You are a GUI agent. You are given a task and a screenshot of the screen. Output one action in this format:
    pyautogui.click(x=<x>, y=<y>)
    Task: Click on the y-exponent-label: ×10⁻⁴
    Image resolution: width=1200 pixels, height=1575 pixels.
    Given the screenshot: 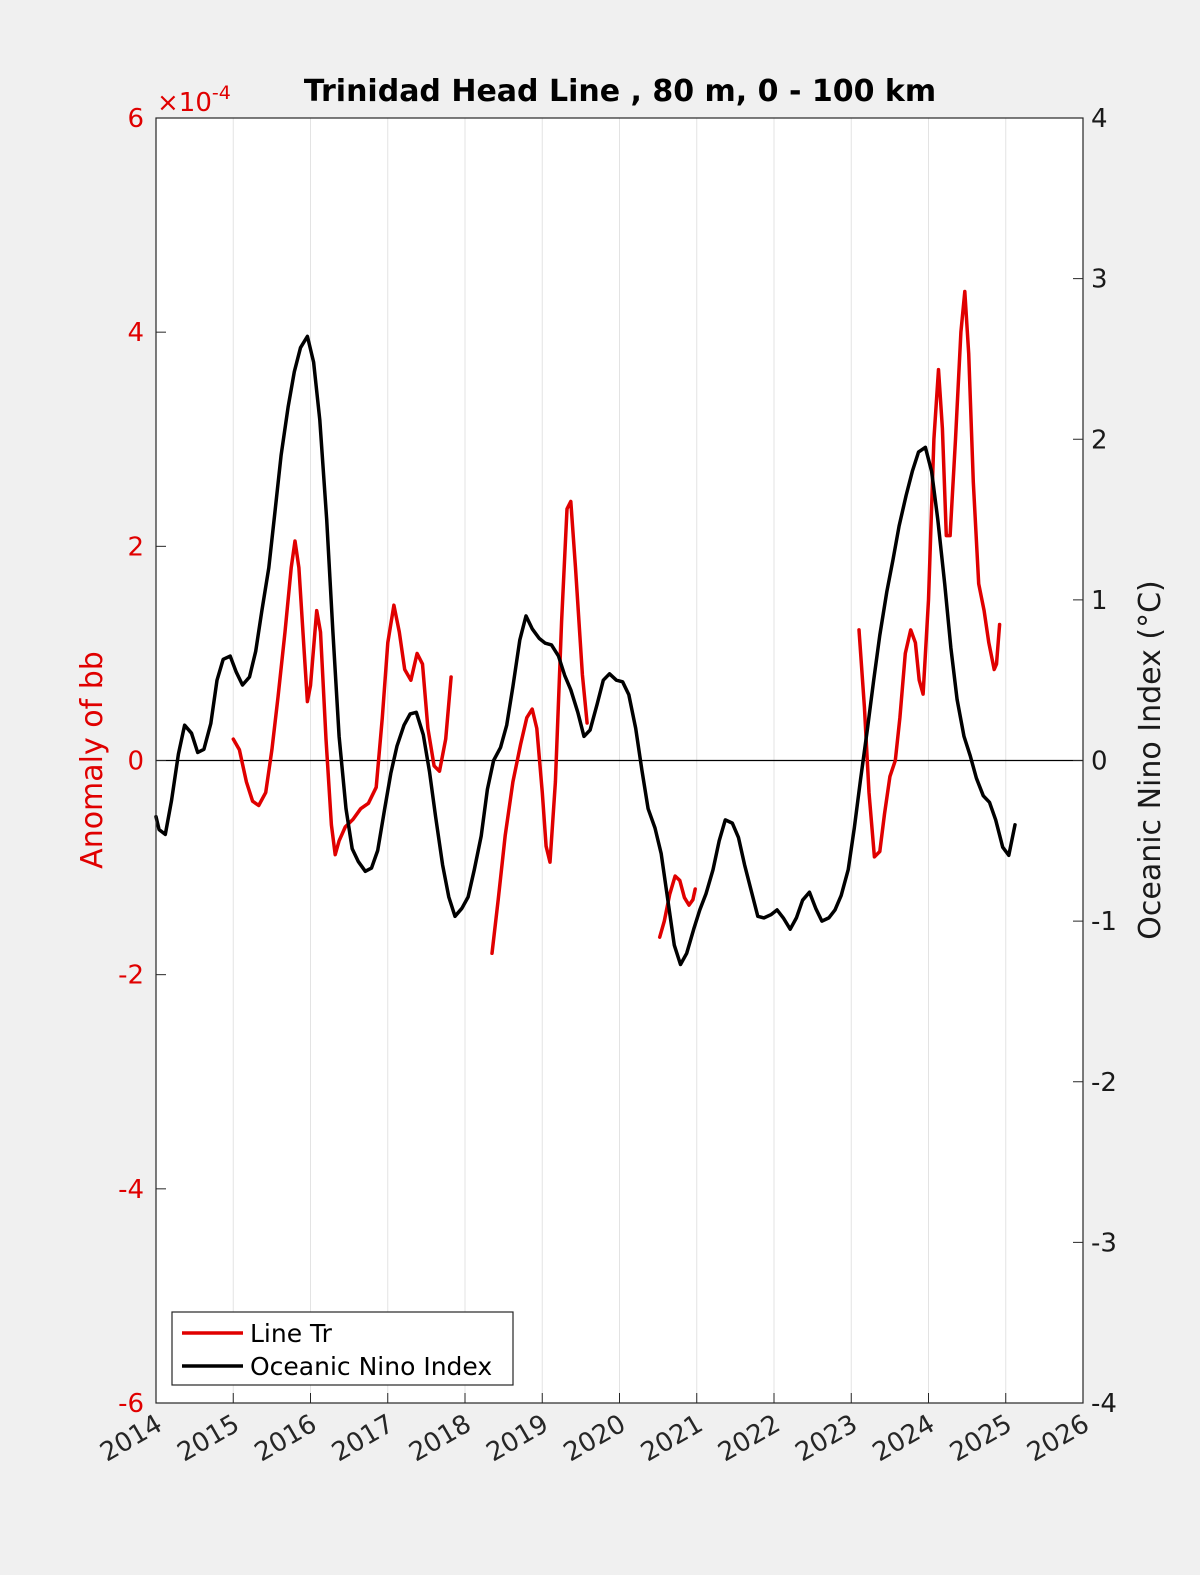 What is the action you would take?
    pyautogui.click(x=194, y=100)
    